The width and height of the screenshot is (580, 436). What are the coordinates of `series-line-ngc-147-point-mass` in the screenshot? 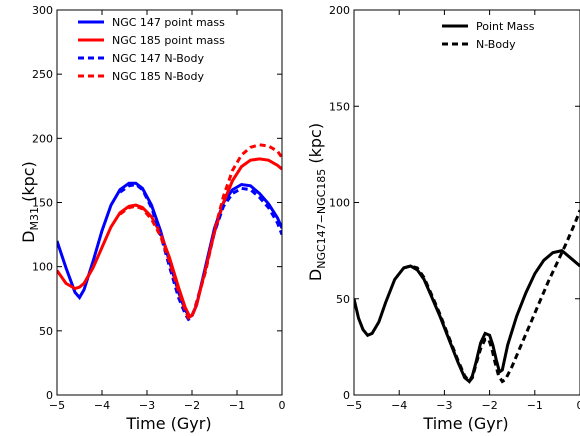 It's located at (169, 250).